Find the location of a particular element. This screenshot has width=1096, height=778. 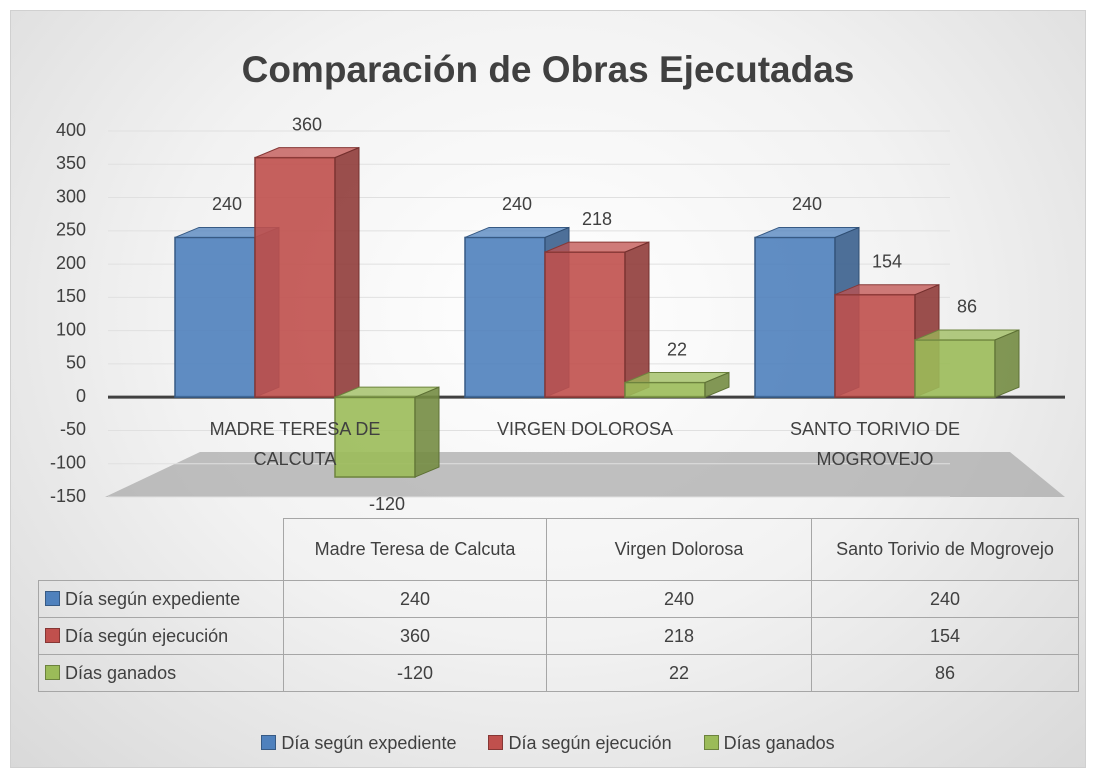

table-value: 22 is located at coordinates (679, 673).